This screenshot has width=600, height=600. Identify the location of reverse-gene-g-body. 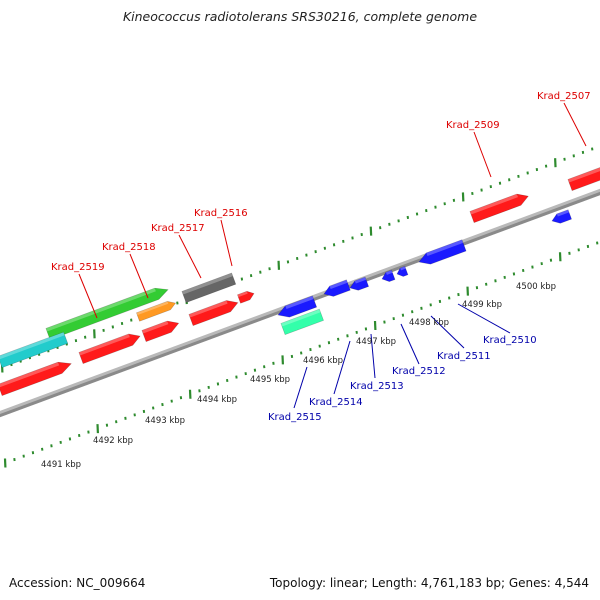
(561, 217).